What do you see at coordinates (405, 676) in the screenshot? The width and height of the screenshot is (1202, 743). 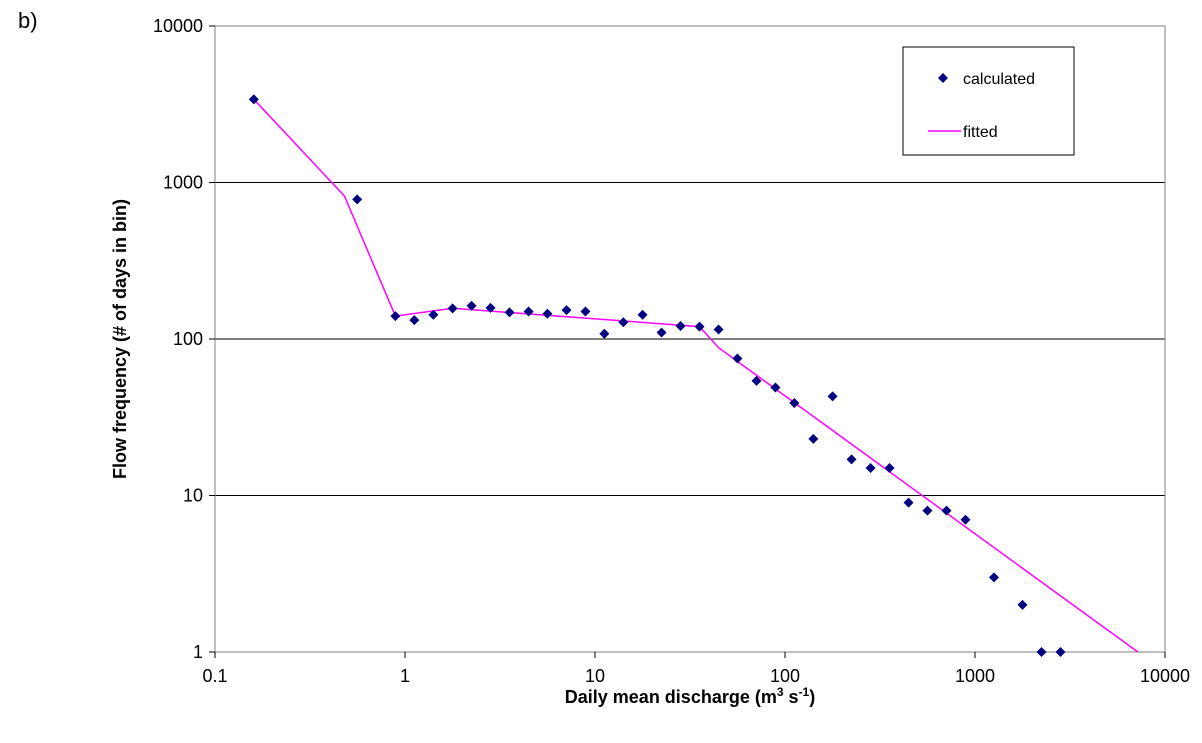 I see `x-tick-label-1: 1` at bounding box center [405, 676].